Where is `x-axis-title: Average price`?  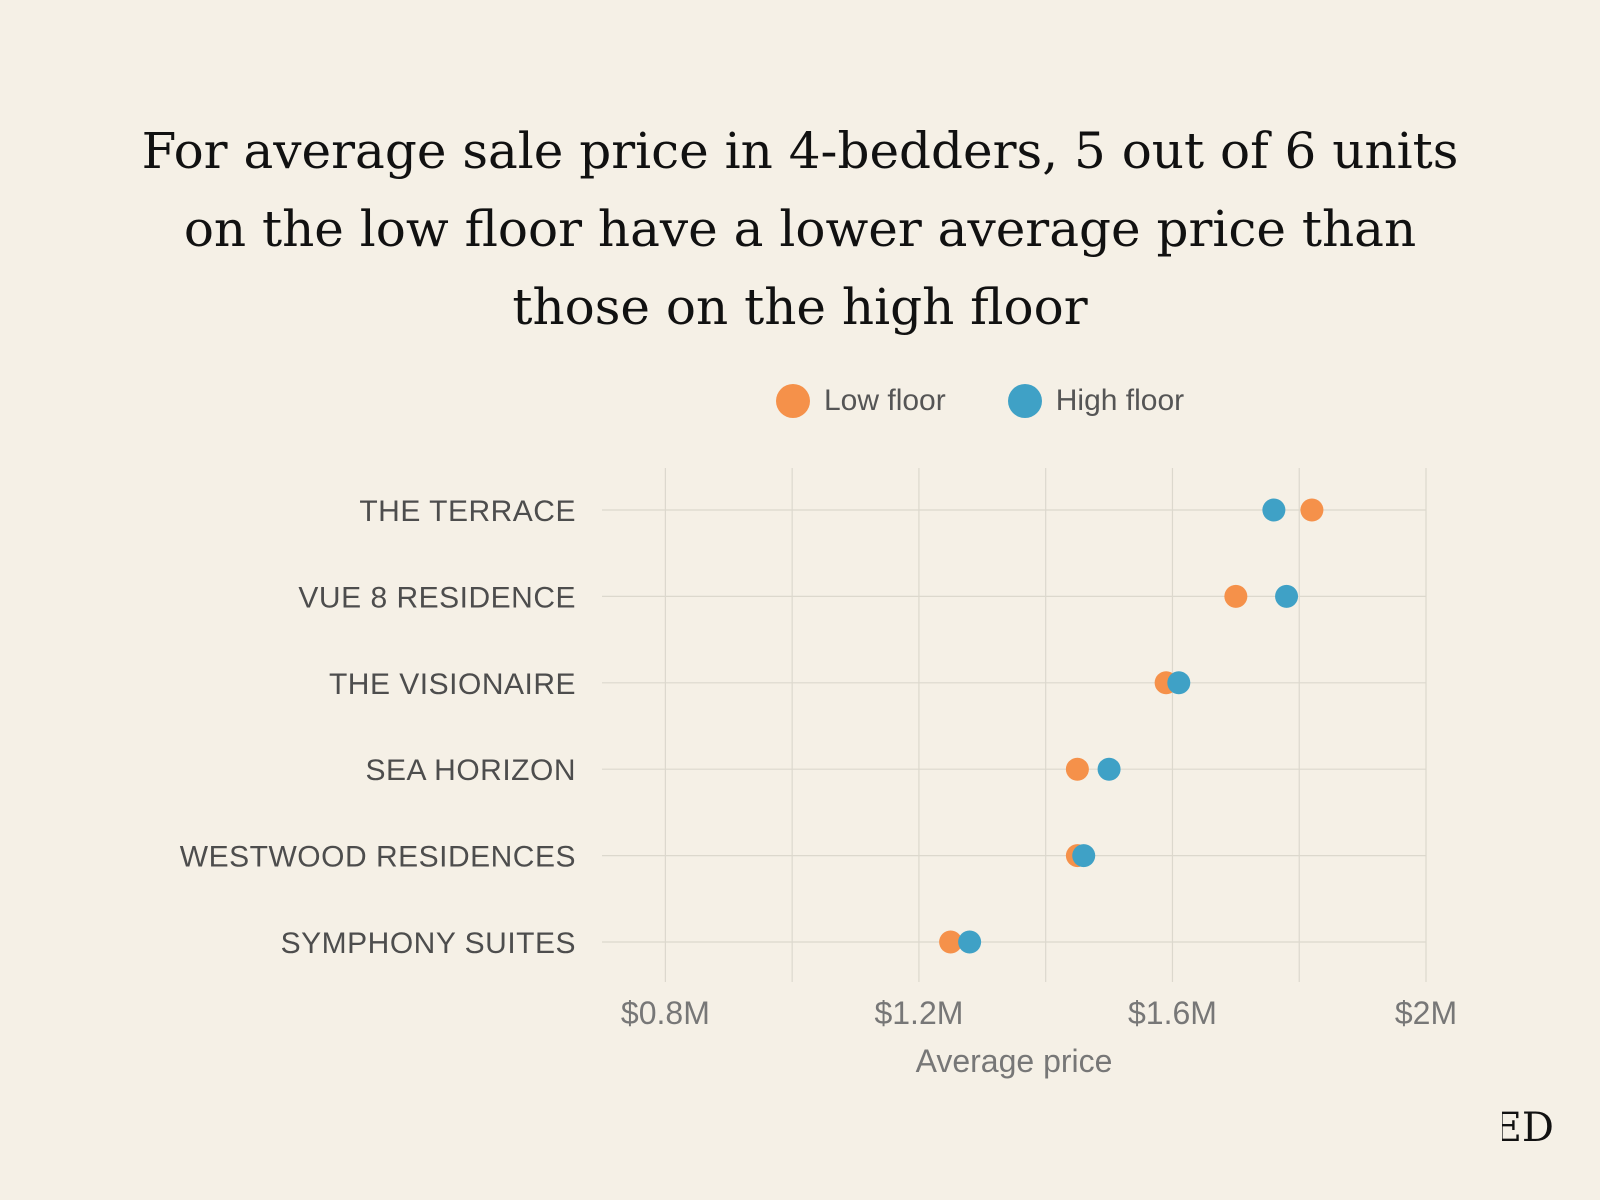
x-axis-title: Average price is located at coordinates (1014, 1061).